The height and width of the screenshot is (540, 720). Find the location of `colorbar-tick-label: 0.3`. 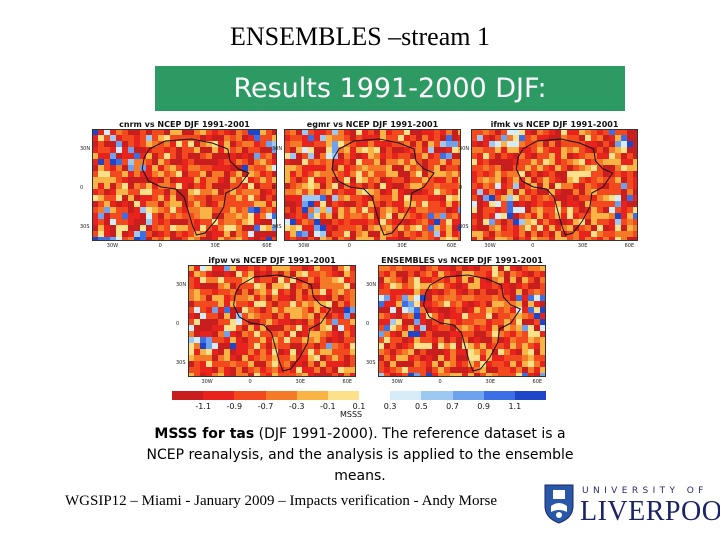

colorbar-tick-label: 0.3 is located at coordinates (390, 406).